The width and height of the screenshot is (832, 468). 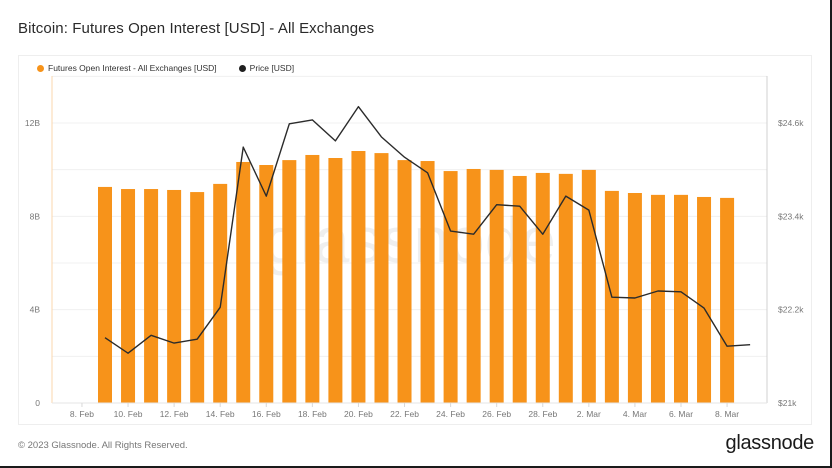 What do you see at coordinates (37, 403) in the screenshot?
I see `left-axis-tick-label: 0` at bounding box center [37, 403].